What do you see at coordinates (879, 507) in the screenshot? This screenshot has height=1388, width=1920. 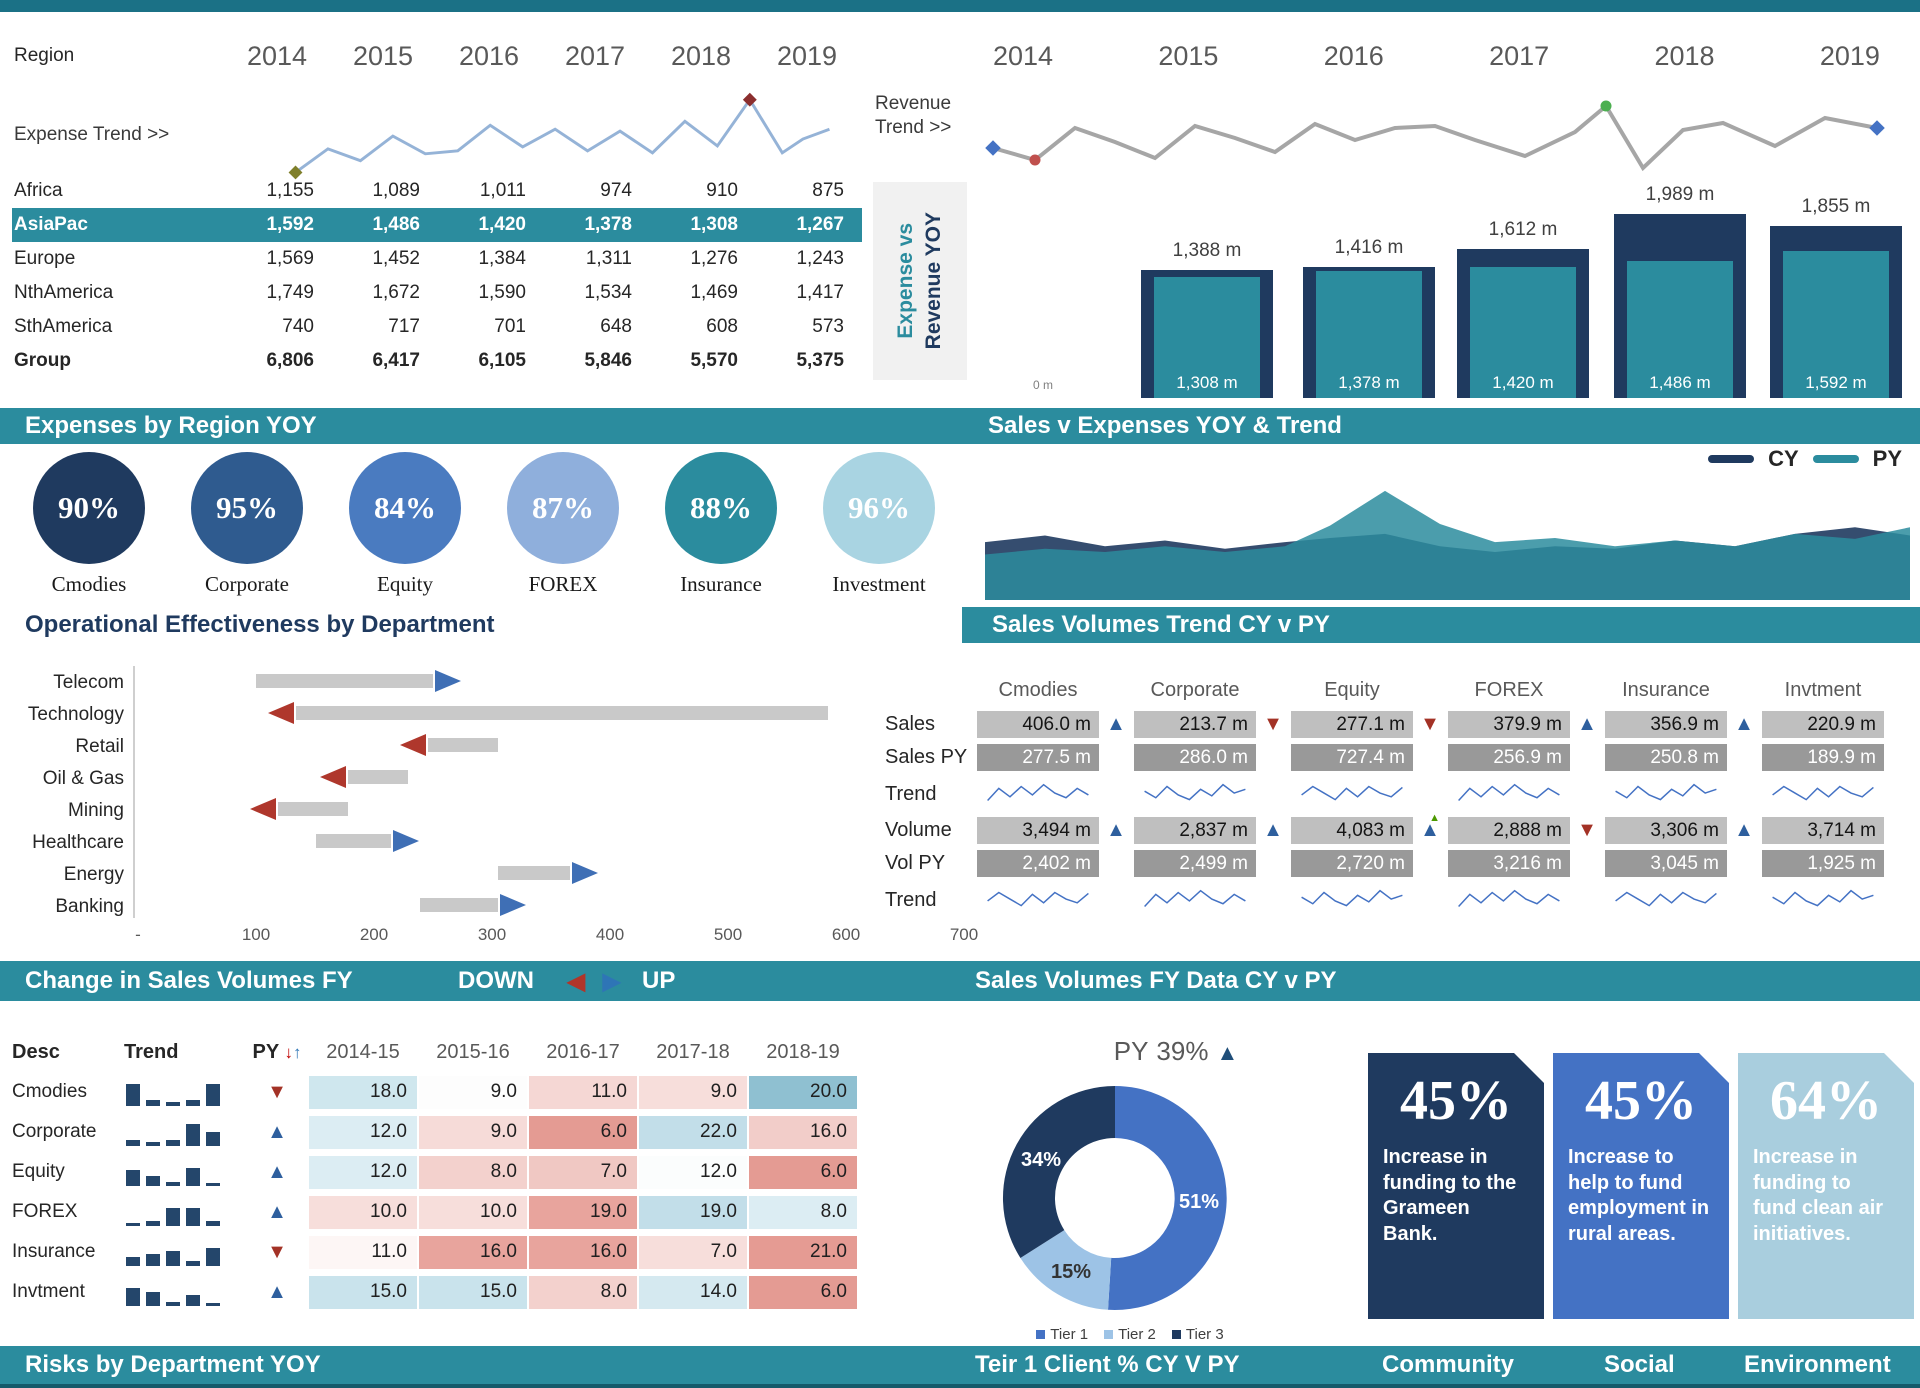 I see `kpi-percent: 96%` at bounding box center [879, 507].